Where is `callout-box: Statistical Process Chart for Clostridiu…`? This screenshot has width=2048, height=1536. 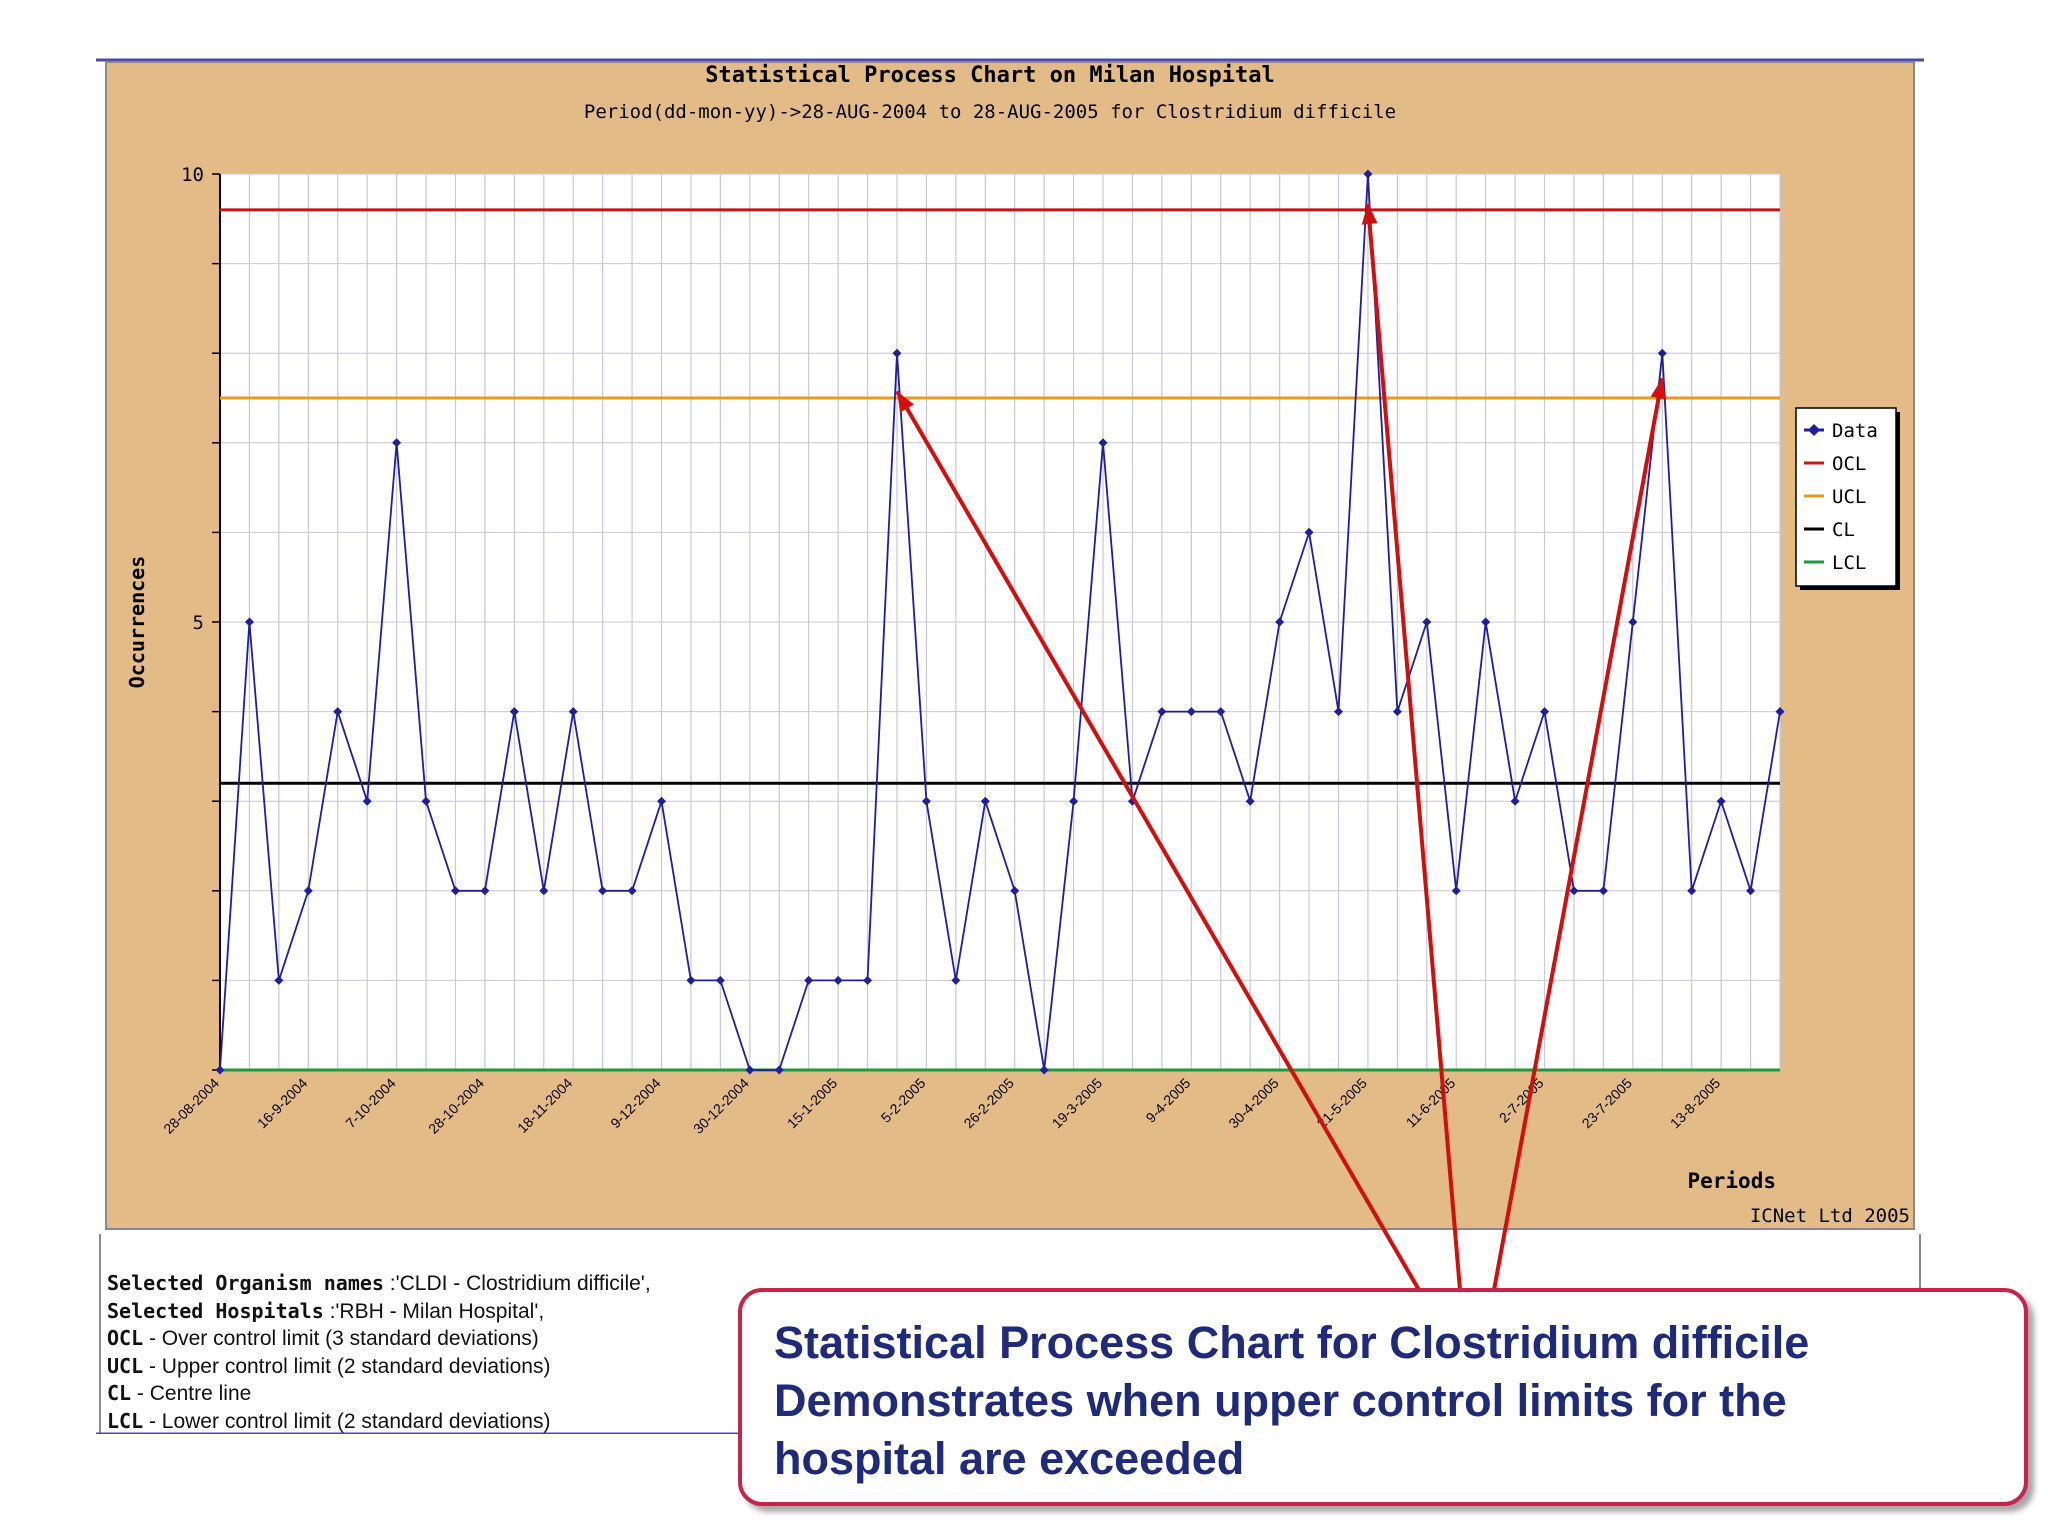
callout-box: Statistical Process Chart for Clostridiu… is located at coordinates (1383, 1397).